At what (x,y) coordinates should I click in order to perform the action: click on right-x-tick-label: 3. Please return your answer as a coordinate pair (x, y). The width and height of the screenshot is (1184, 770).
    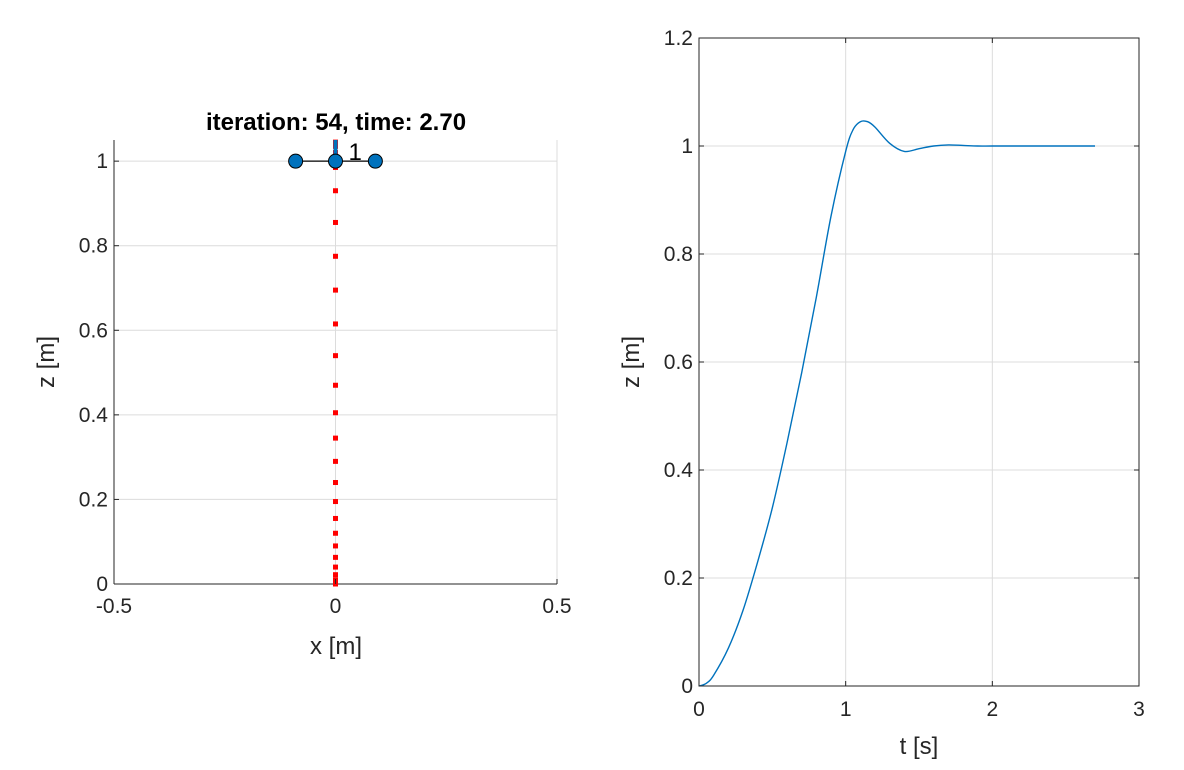
    Looking at the image, I should click on (1139, 709).